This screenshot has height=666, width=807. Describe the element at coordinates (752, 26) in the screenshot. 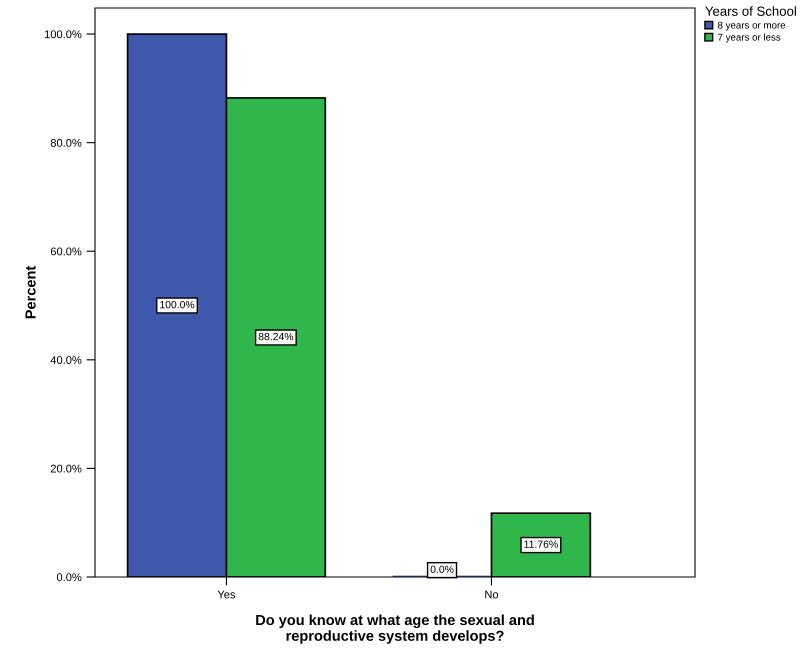

I see `legend-label: 8 years or more` at that location.